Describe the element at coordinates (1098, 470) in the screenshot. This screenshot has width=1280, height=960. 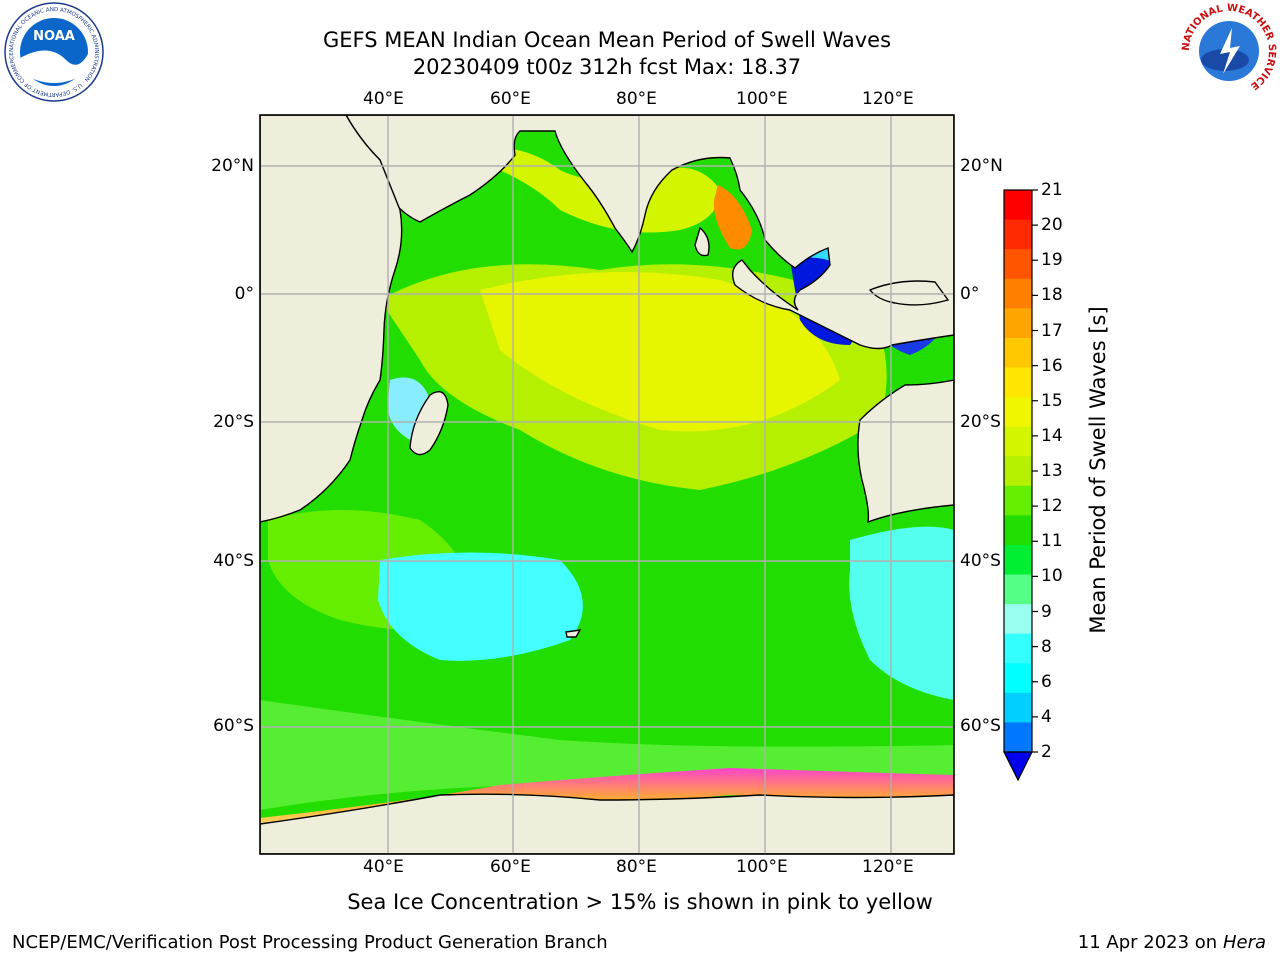
I see `colorbar-label: Mean Period of Swell Waves [s]` at that location.